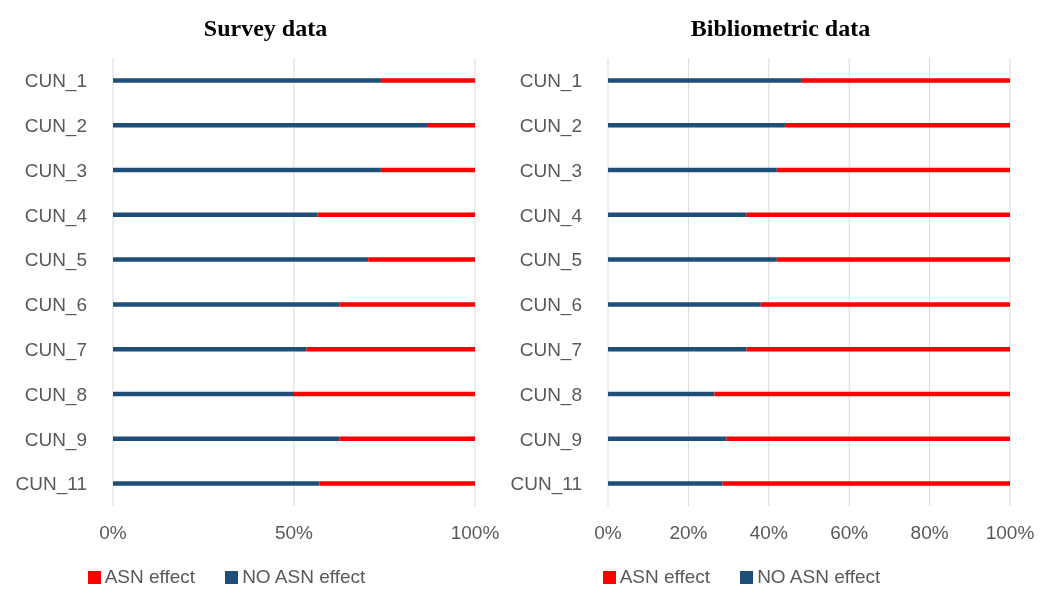  What do you see at coordinates (265, 28) in the screenshot?
I see `chart-title: Survey data` at bounding box center [265, 28].